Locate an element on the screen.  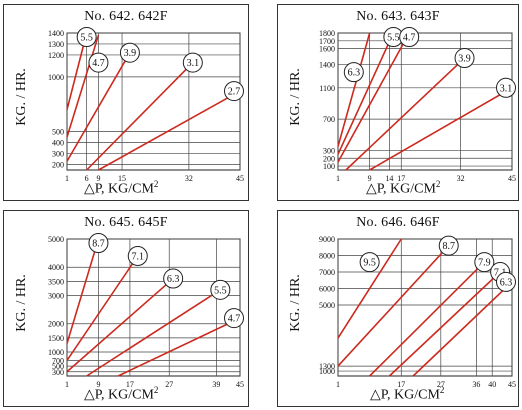
chart-title: No. 645. 645F is located at coordinates (126, 222).